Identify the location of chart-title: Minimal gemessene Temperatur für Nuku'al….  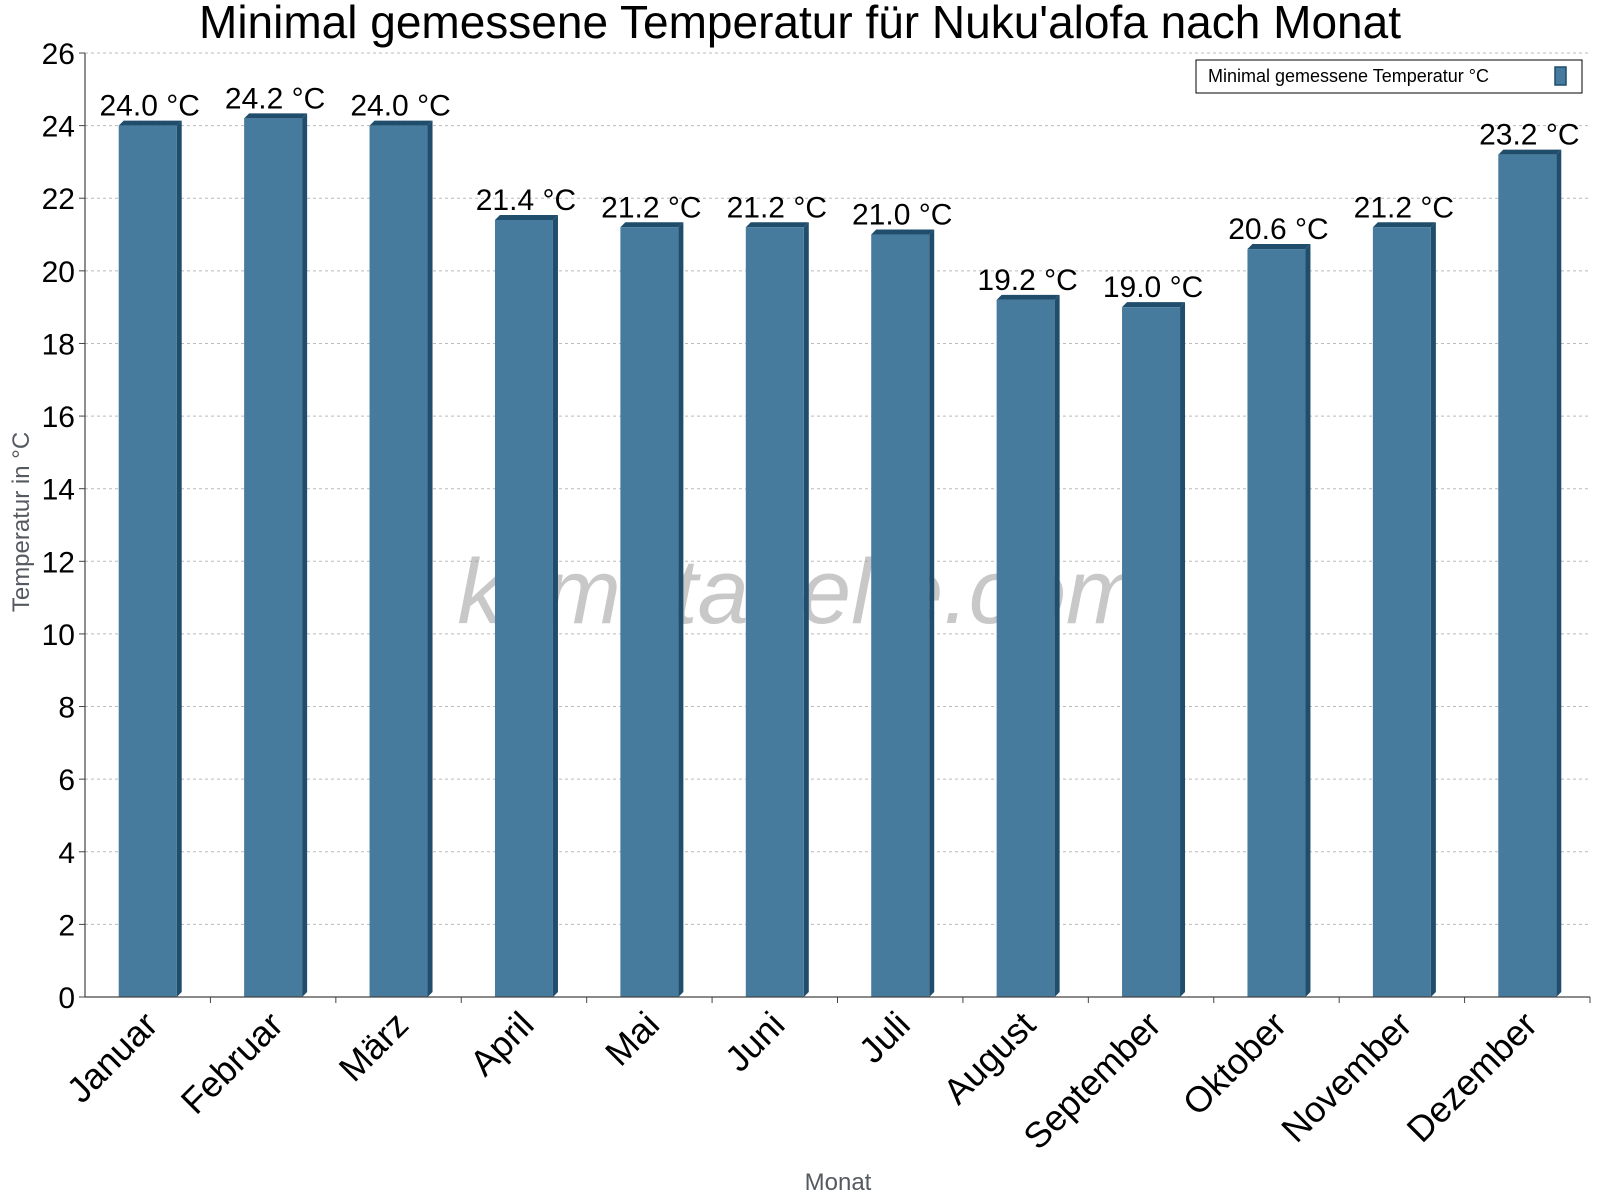
(800, 24).